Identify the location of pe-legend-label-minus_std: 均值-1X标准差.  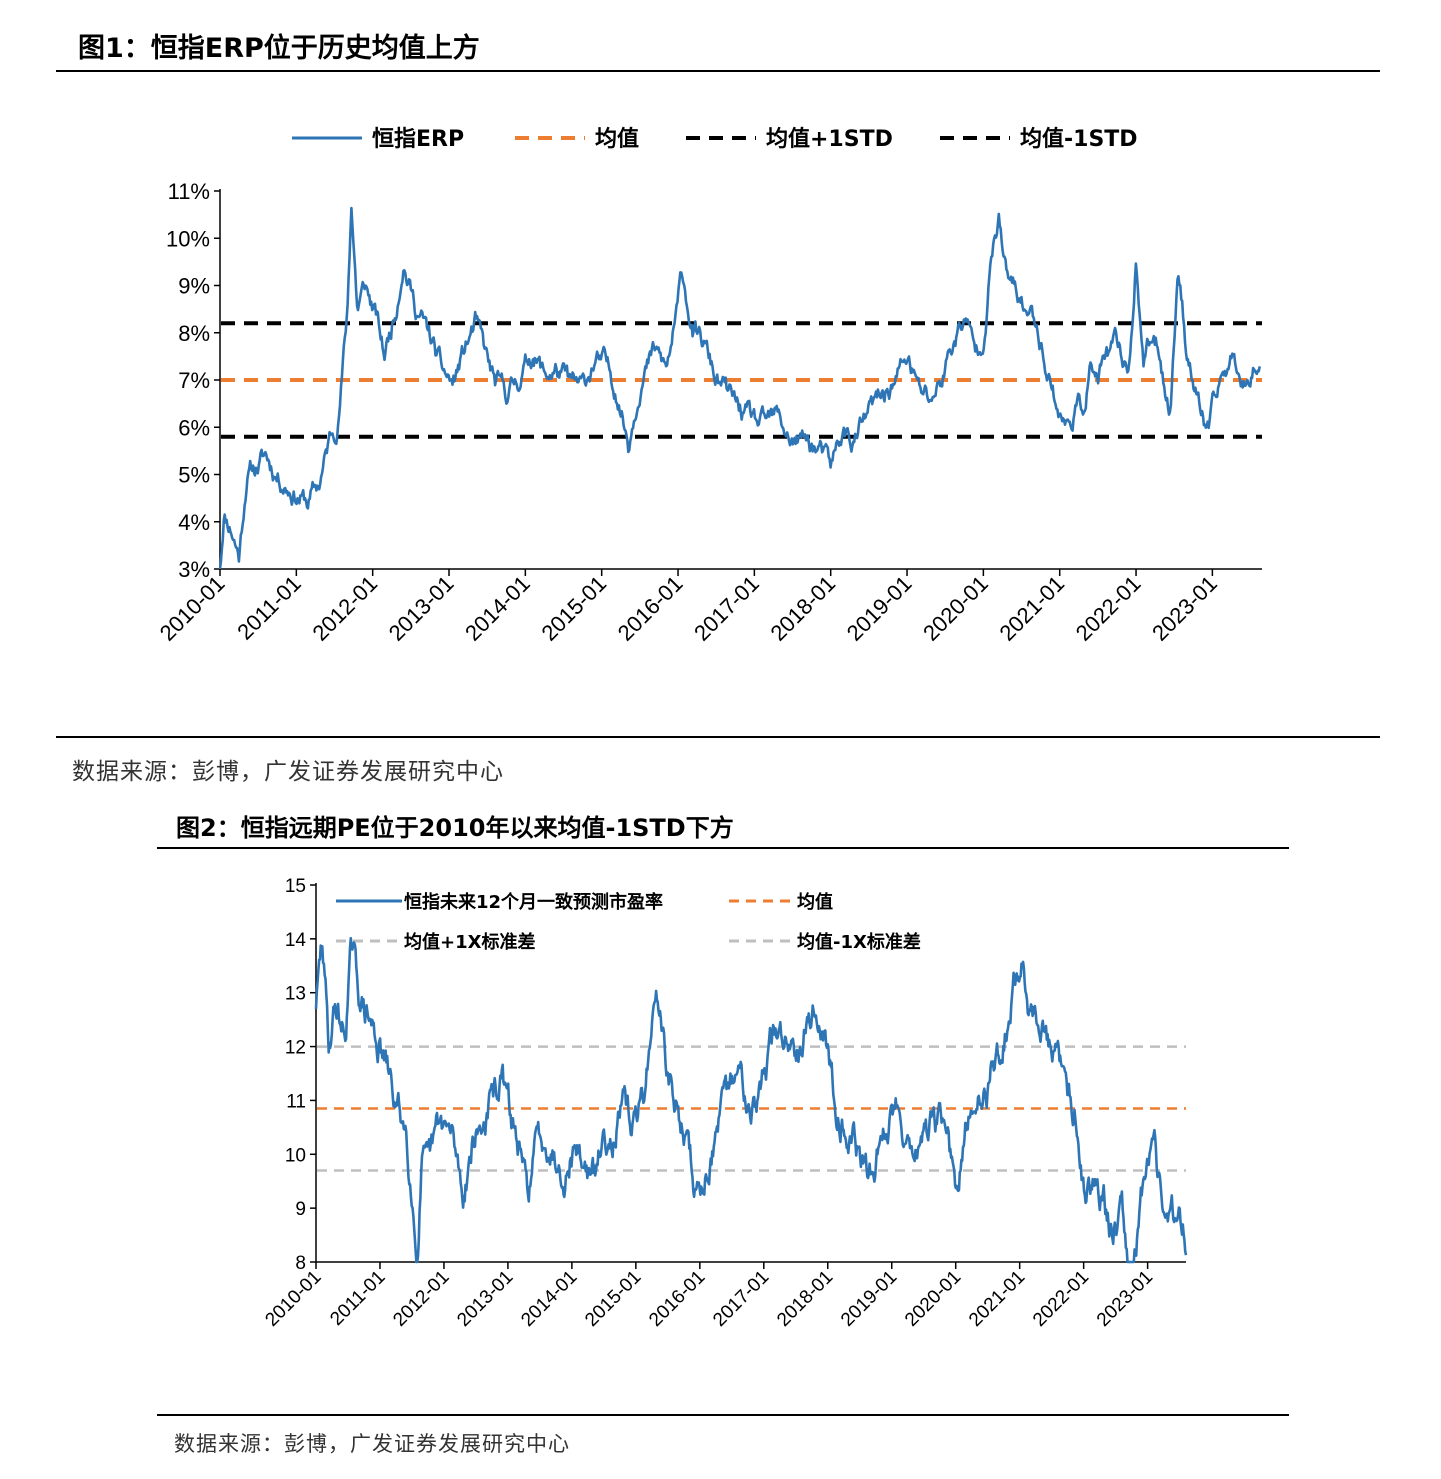
(859, 942).